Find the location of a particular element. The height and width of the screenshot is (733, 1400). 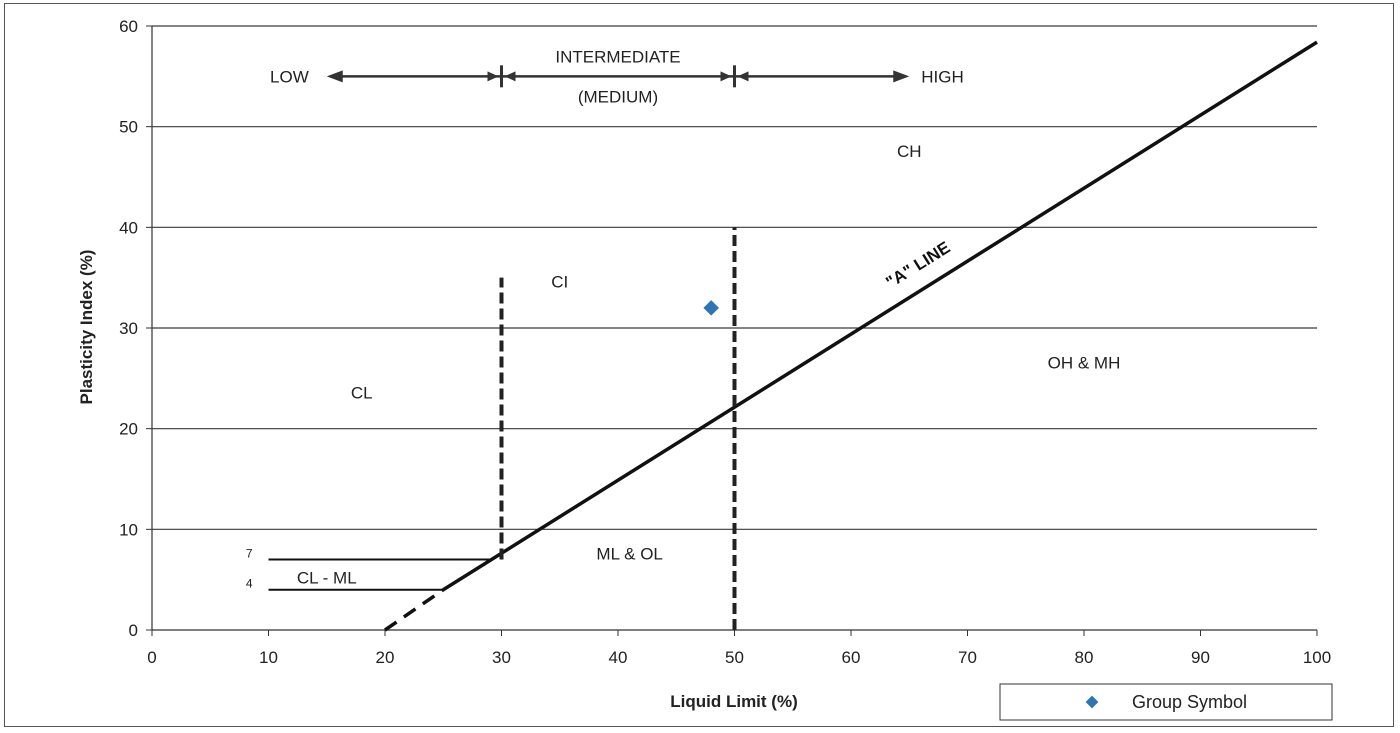

legend-box is located at coordinates (1166, 702).